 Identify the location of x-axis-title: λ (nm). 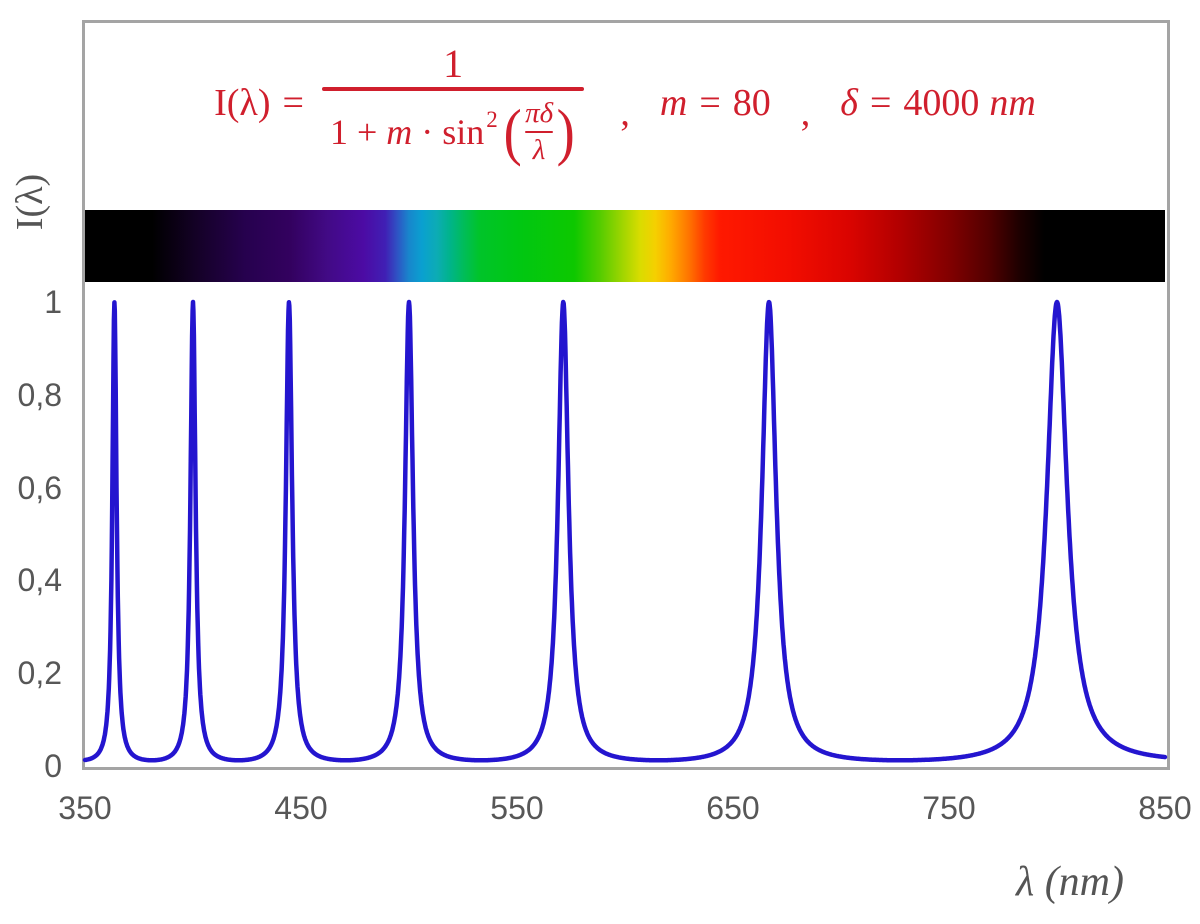
(1070, 882).